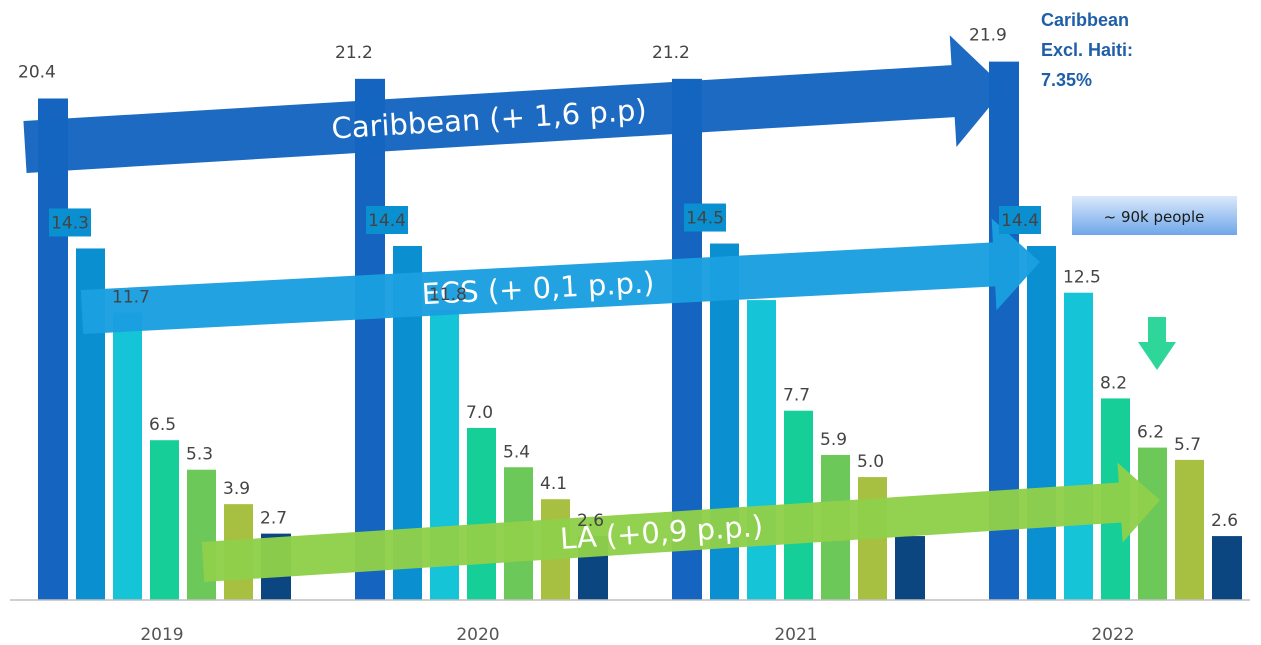 The height and width of the screenshot is (645, 1261). Describe the element at coordinates (479, 413) in the screenshot. I see `value-label-2020-s4: 7.0` at that location.